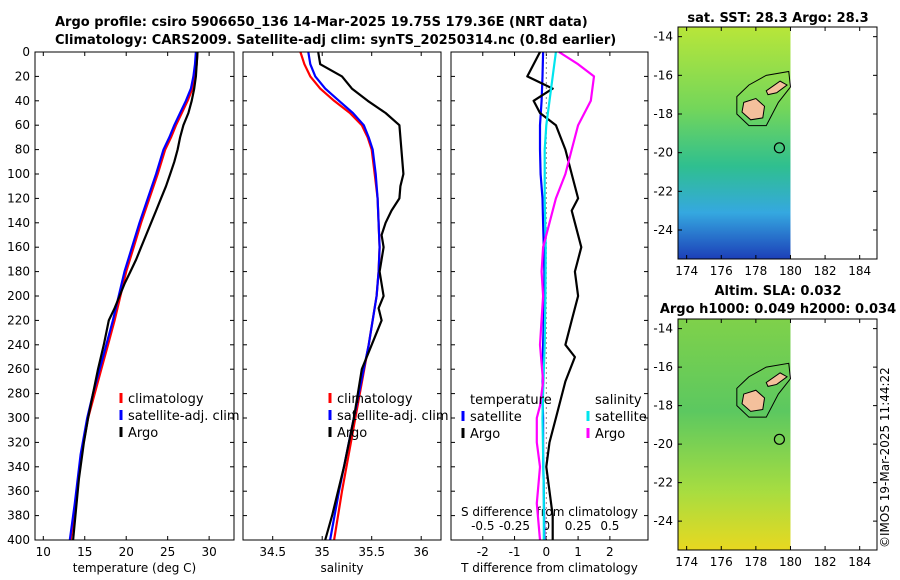 This screenshot has width=900, height=580. What do you see at coordinates (511, 400) in the screenshot?
I see `legend-title: temperature` at bounding box center [511, 400].